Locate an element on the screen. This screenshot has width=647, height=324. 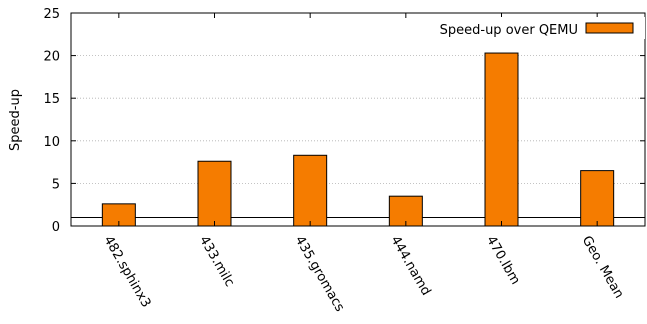
x-tick-label: 482.sphinx3 is located at coordinates (126, 272).